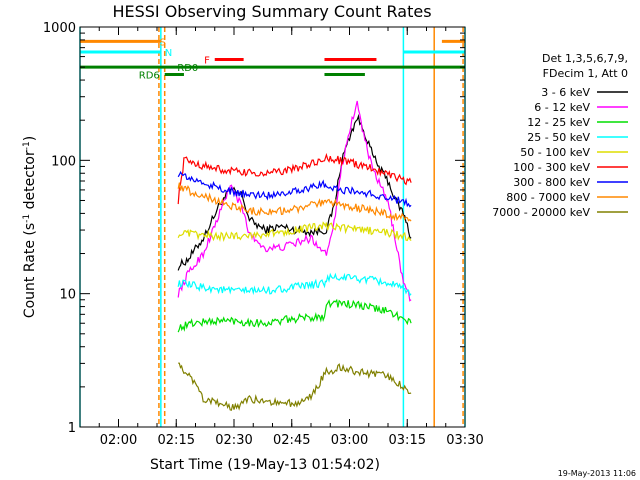 Image resolution: width=640 pixels, height=480 pixels. Describe the element at coordinates (207, 61) in the screenshot. I see `flag-f-label: F` at that location.